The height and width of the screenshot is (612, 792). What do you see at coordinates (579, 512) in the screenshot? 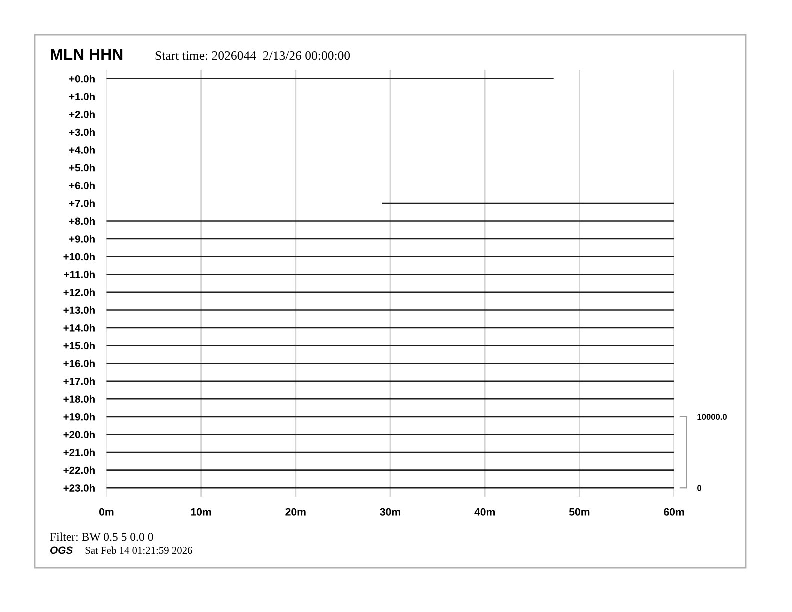
I see `x-tick-label: 50m` at bounding box center [579, 512].